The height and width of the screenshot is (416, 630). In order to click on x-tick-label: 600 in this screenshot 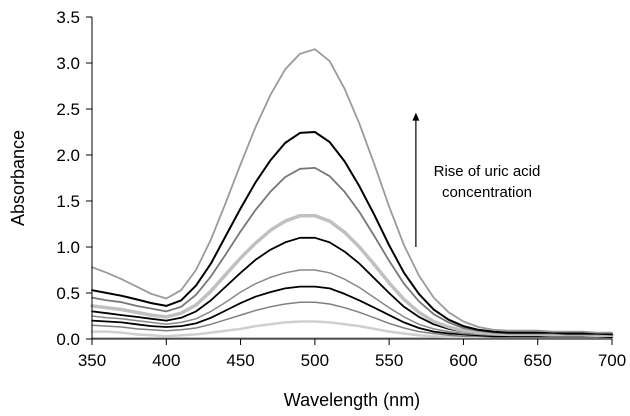, I will do `click(463, 360)`.